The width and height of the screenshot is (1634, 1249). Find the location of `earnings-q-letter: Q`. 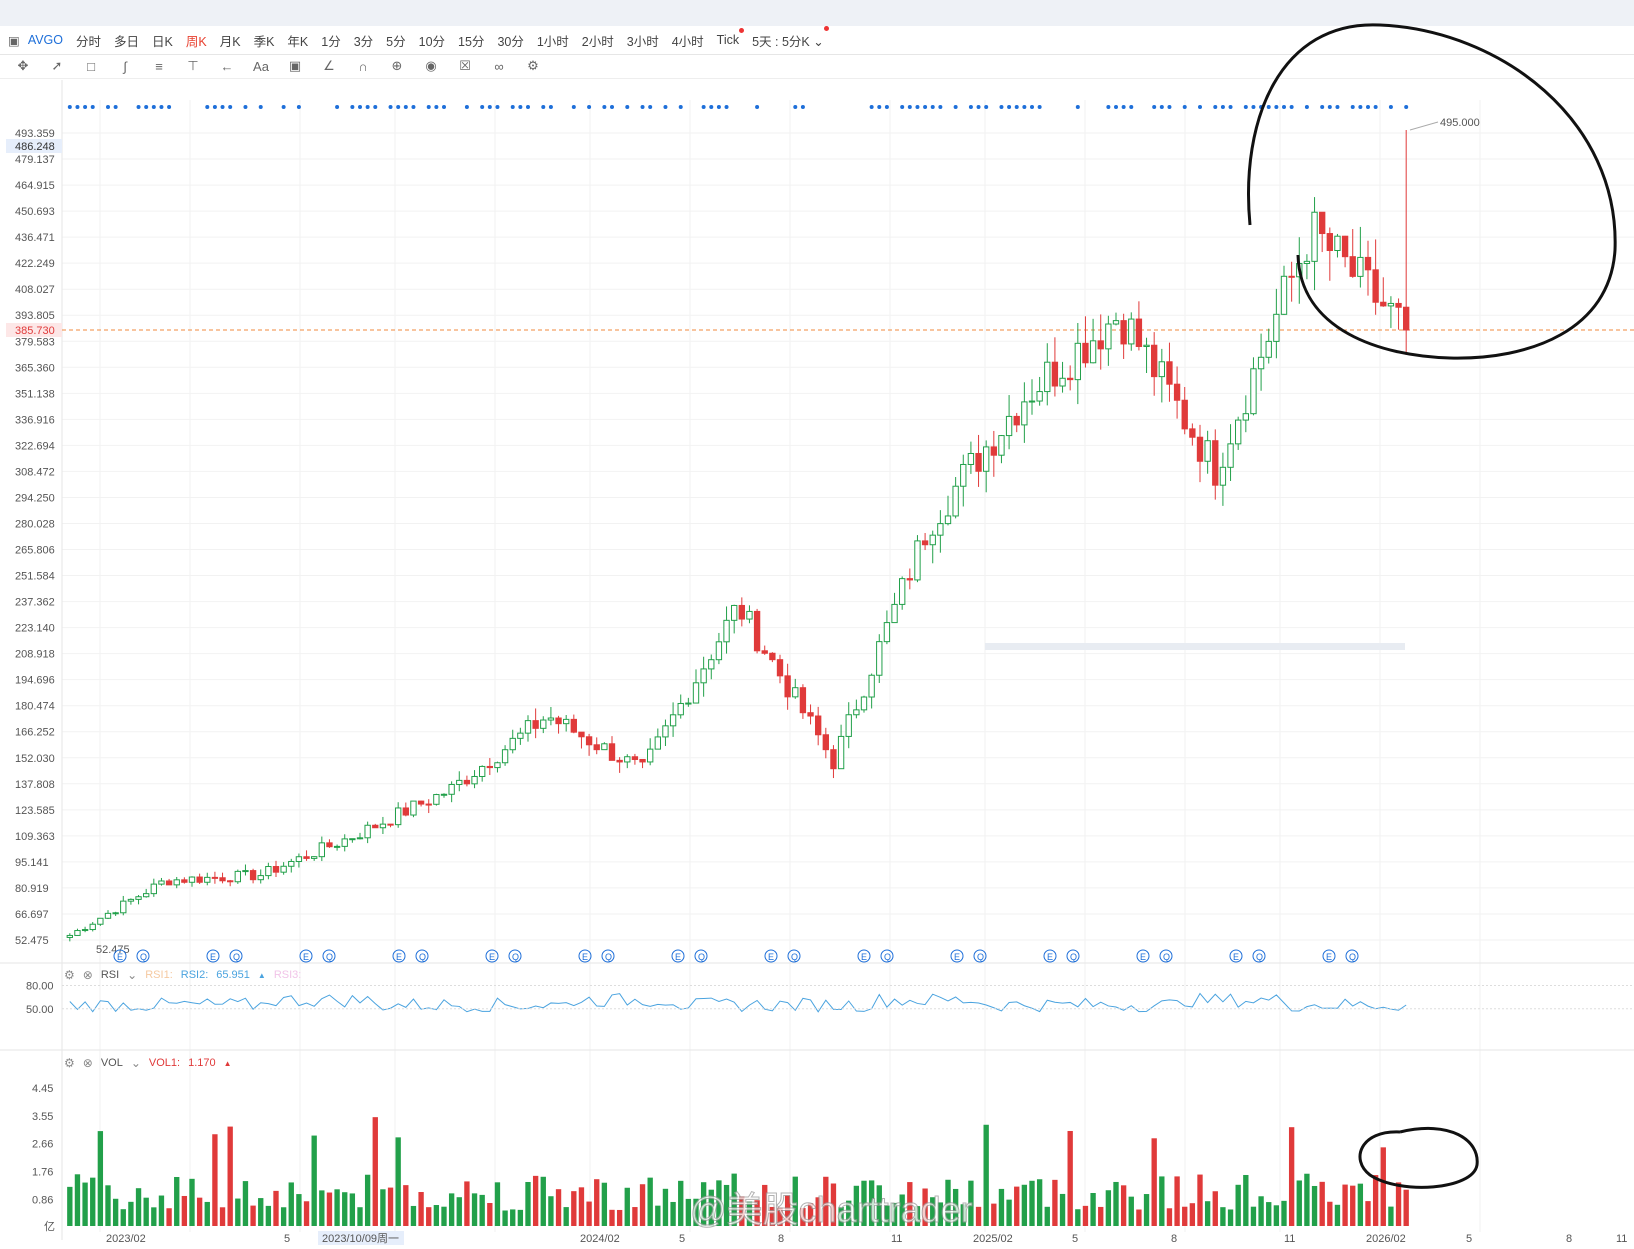

earnings-q-letter: Q is located at coordinates (794, 957).